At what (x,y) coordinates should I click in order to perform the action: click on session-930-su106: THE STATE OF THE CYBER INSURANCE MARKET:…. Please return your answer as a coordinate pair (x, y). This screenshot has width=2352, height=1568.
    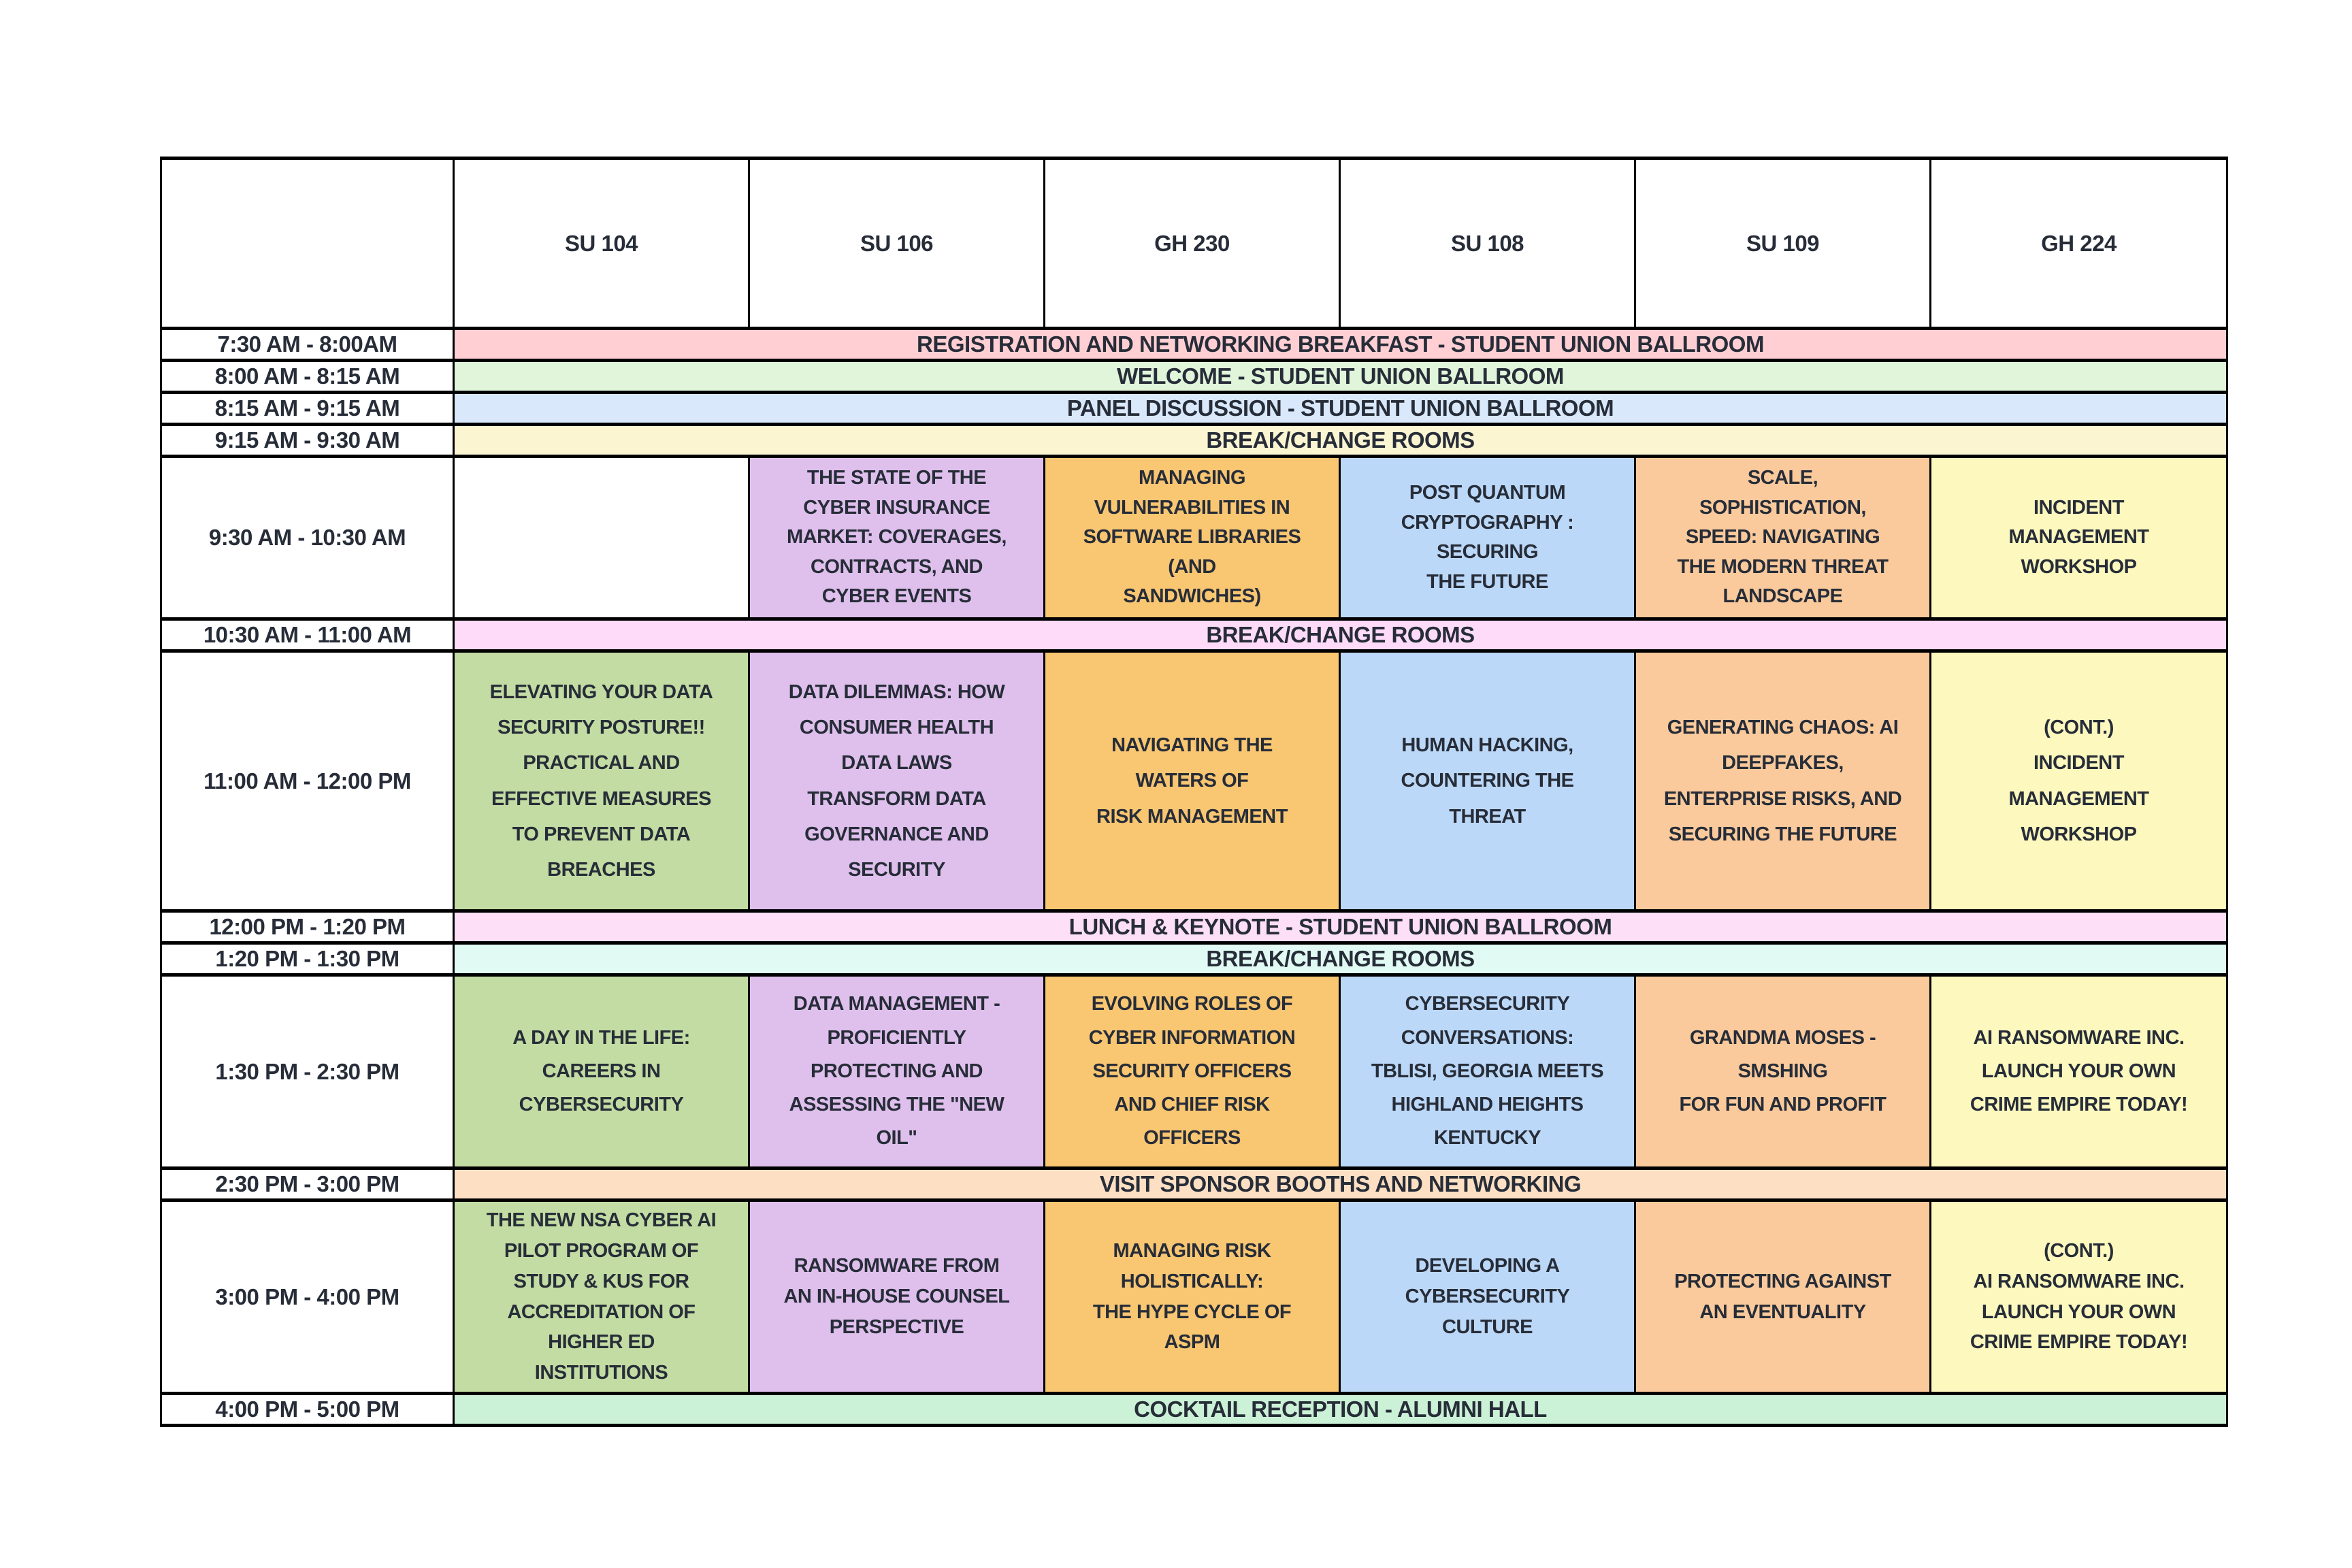
    Looking at the image, I should click on (897, 538).